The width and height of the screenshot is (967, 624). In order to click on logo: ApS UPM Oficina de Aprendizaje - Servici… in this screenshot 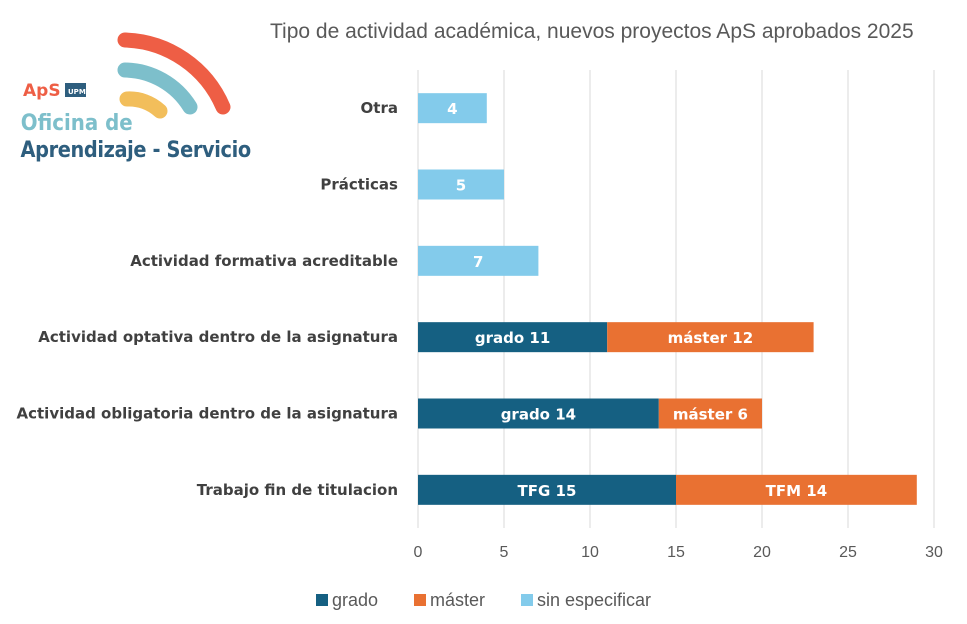, I will do `click(135, 90)`.